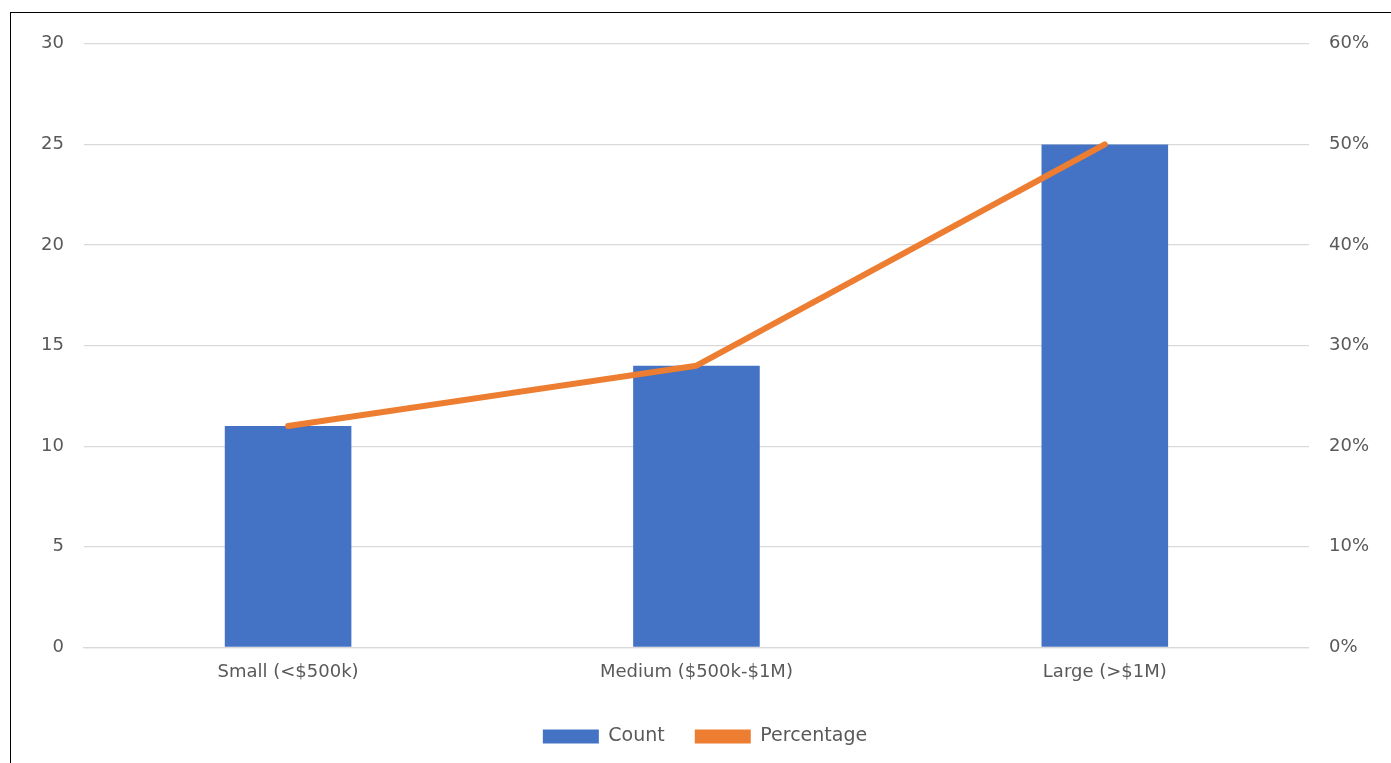  Describe the element at coordinates (1349, 545) in the screenshot. I see `y2-tick-label: 10%` at that location.